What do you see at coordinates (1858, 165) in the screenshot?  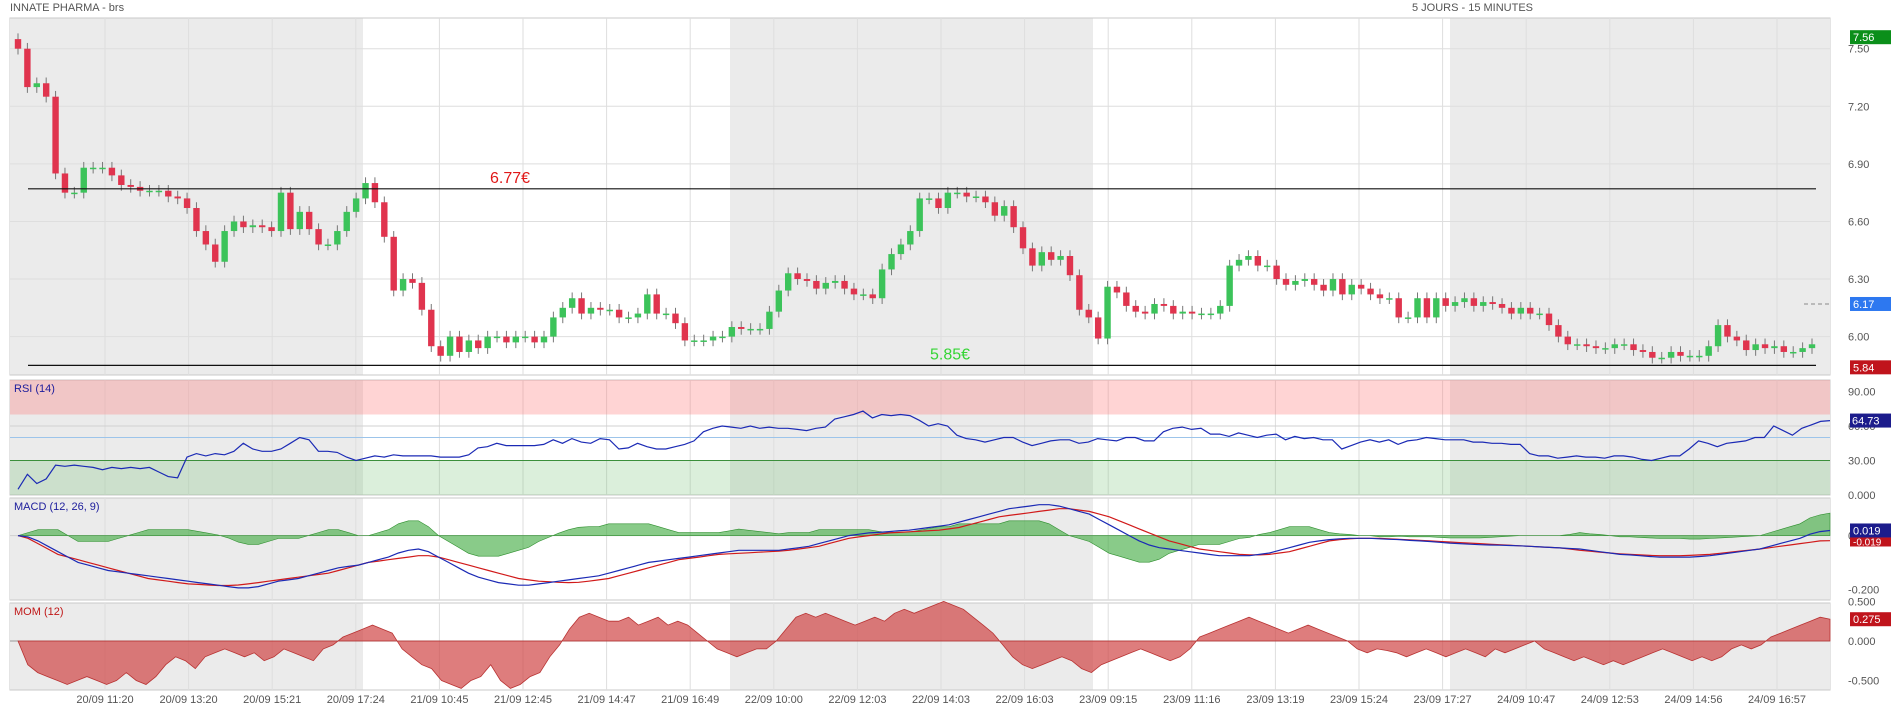 I see `price-y-tick-label: 6.90` at bounding box center [1858, 165].